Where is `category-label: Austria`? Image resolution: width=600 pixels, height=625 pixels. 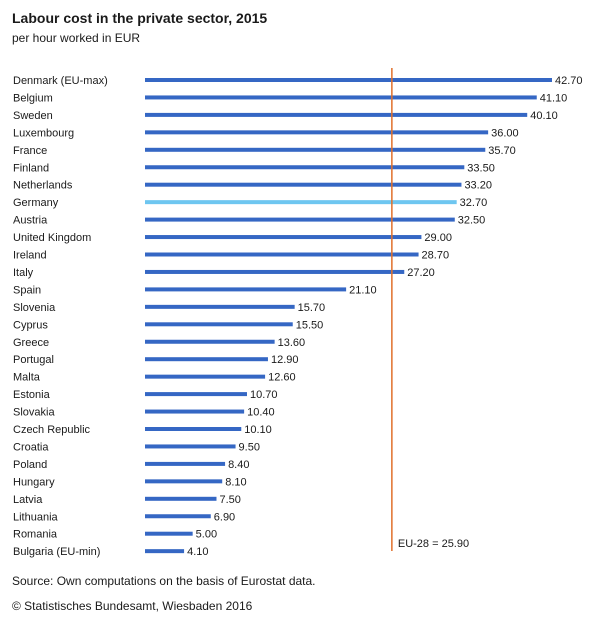 category-label: Austria is located at coordinates (30, 221).